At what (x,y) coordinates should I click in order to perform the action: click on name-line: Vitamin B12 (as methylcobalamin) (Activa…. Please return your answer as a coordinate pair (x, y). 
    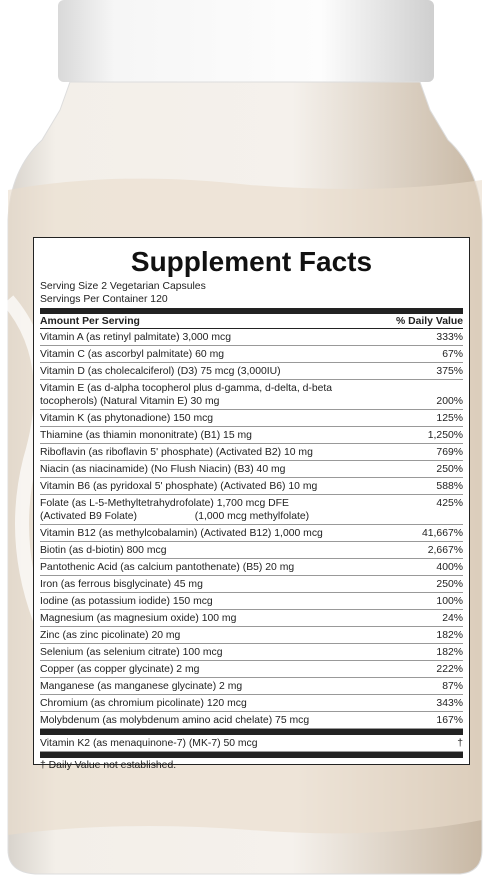
    Looking at the image, I should click on (181, 533).